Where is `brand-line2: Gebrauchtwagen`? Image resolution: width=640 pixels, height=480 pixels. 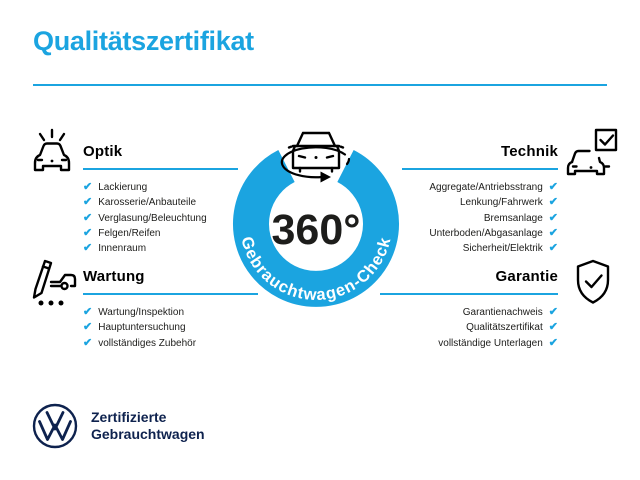 brand-line2: Gebrauchtwagen is located at coordinates (148, 434).